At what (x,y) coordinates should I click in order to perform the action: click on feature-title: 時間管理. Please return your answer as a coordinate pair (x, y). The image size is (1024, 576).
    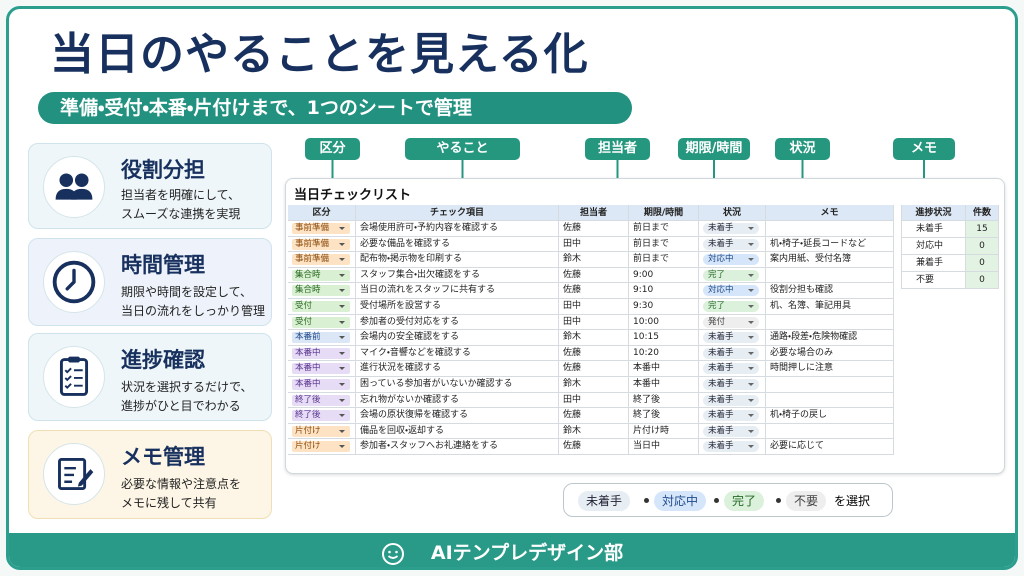
    Looking at the image, I should click on (163, 265).